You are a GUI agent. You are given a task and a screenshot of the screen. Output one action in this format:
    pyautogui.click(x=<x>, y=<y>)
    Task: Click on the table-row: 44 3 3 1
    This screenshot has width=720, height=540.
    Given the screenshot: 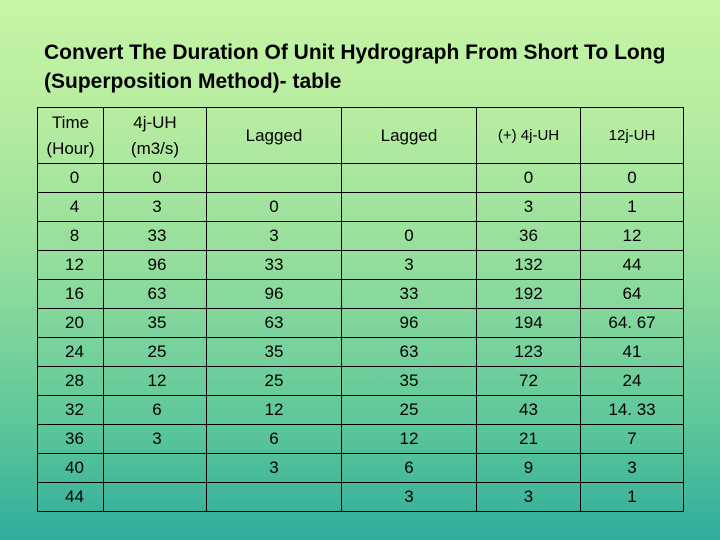 What is the action you would take?
    pyautogui.click(x=360, y=497)
    